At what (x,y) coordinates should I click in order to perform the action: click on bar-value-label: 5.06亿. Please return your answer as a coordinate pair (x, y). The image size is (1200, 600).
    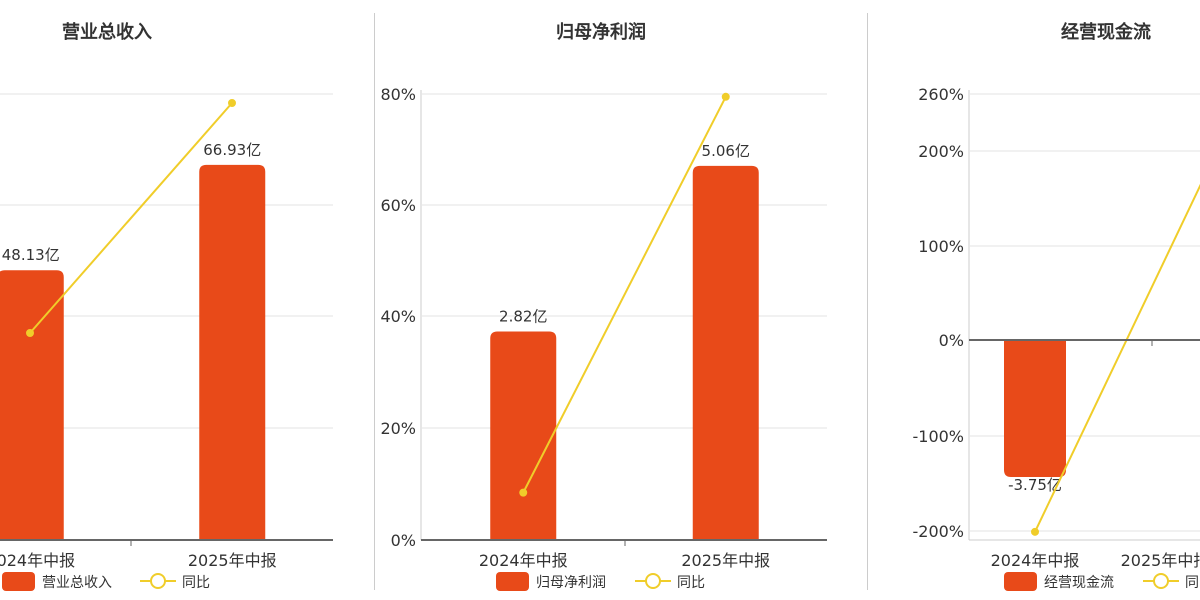
    Looking at the image, I should click on (726, 151).